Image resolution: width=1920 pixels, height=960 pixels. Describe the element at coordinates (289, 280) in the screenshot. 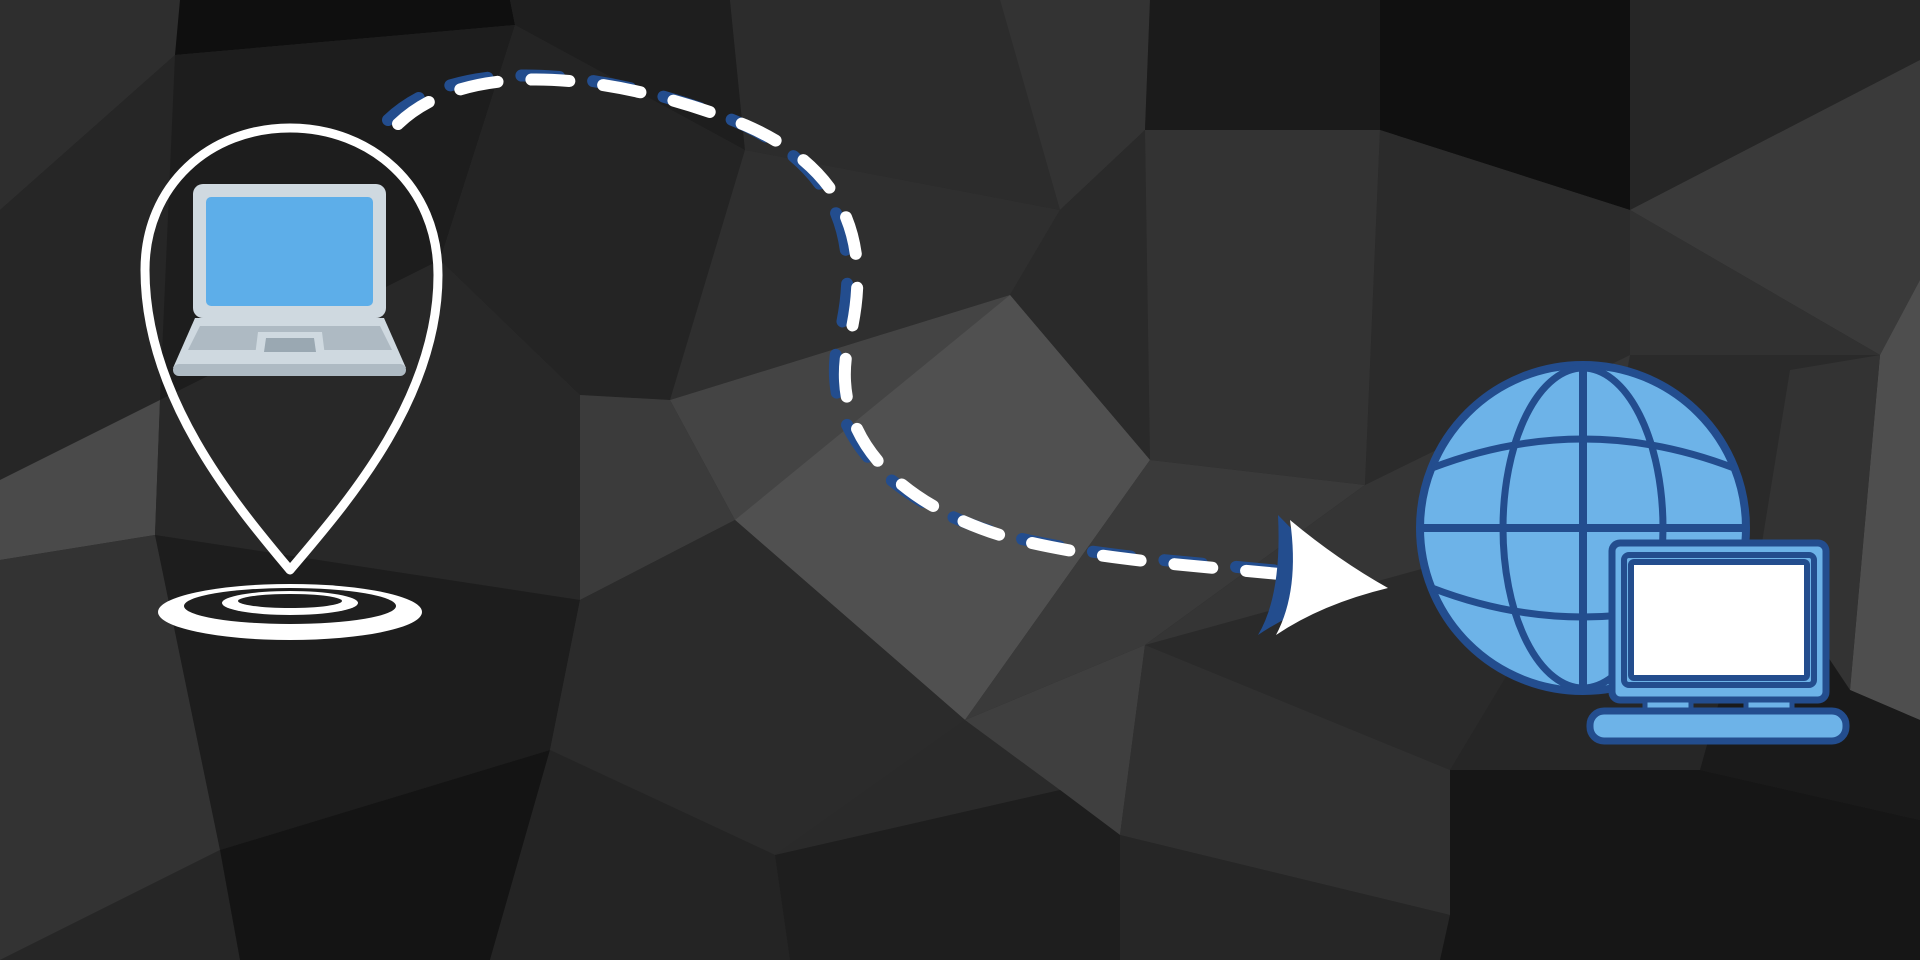

I see `laptop-icon` at that location.